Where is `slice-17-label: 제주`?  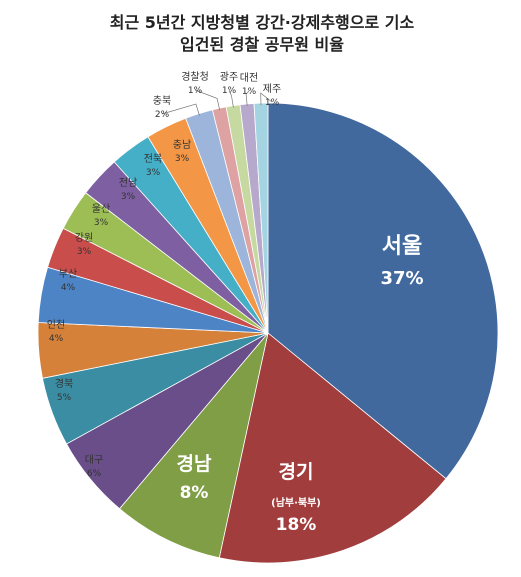 slice-17-label: 제주 is located at coordinates (272, 89).